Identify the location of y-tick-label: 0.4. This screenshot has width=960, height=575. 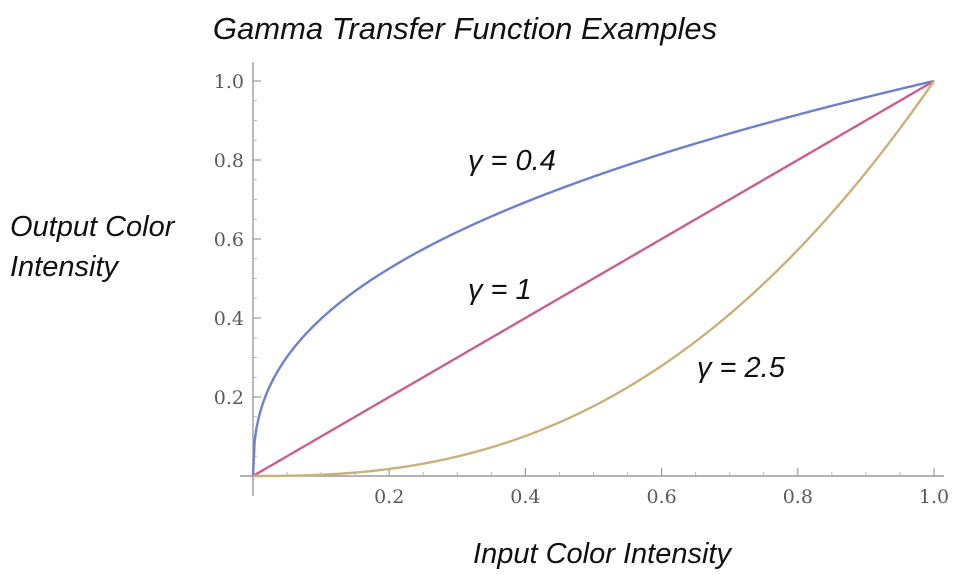
(229, 319).